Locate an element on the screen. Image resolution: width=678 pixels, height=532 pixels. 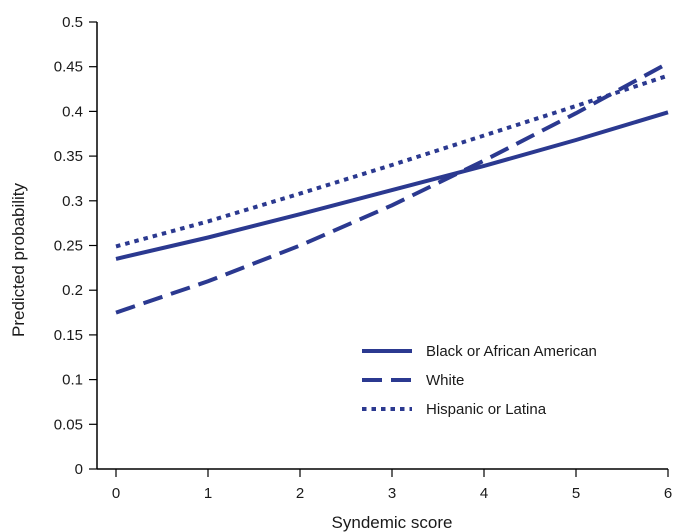
y-axis-title: Predicted probability is located at coordinates (18, 259).